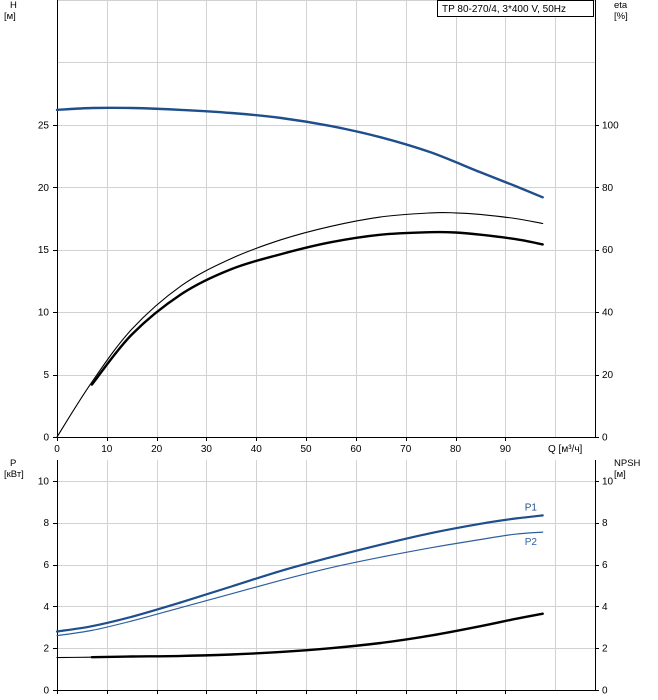  Describe the element at coordinates (605, 607) in the screenshot. I see `right-tick-label: 4` at that location.